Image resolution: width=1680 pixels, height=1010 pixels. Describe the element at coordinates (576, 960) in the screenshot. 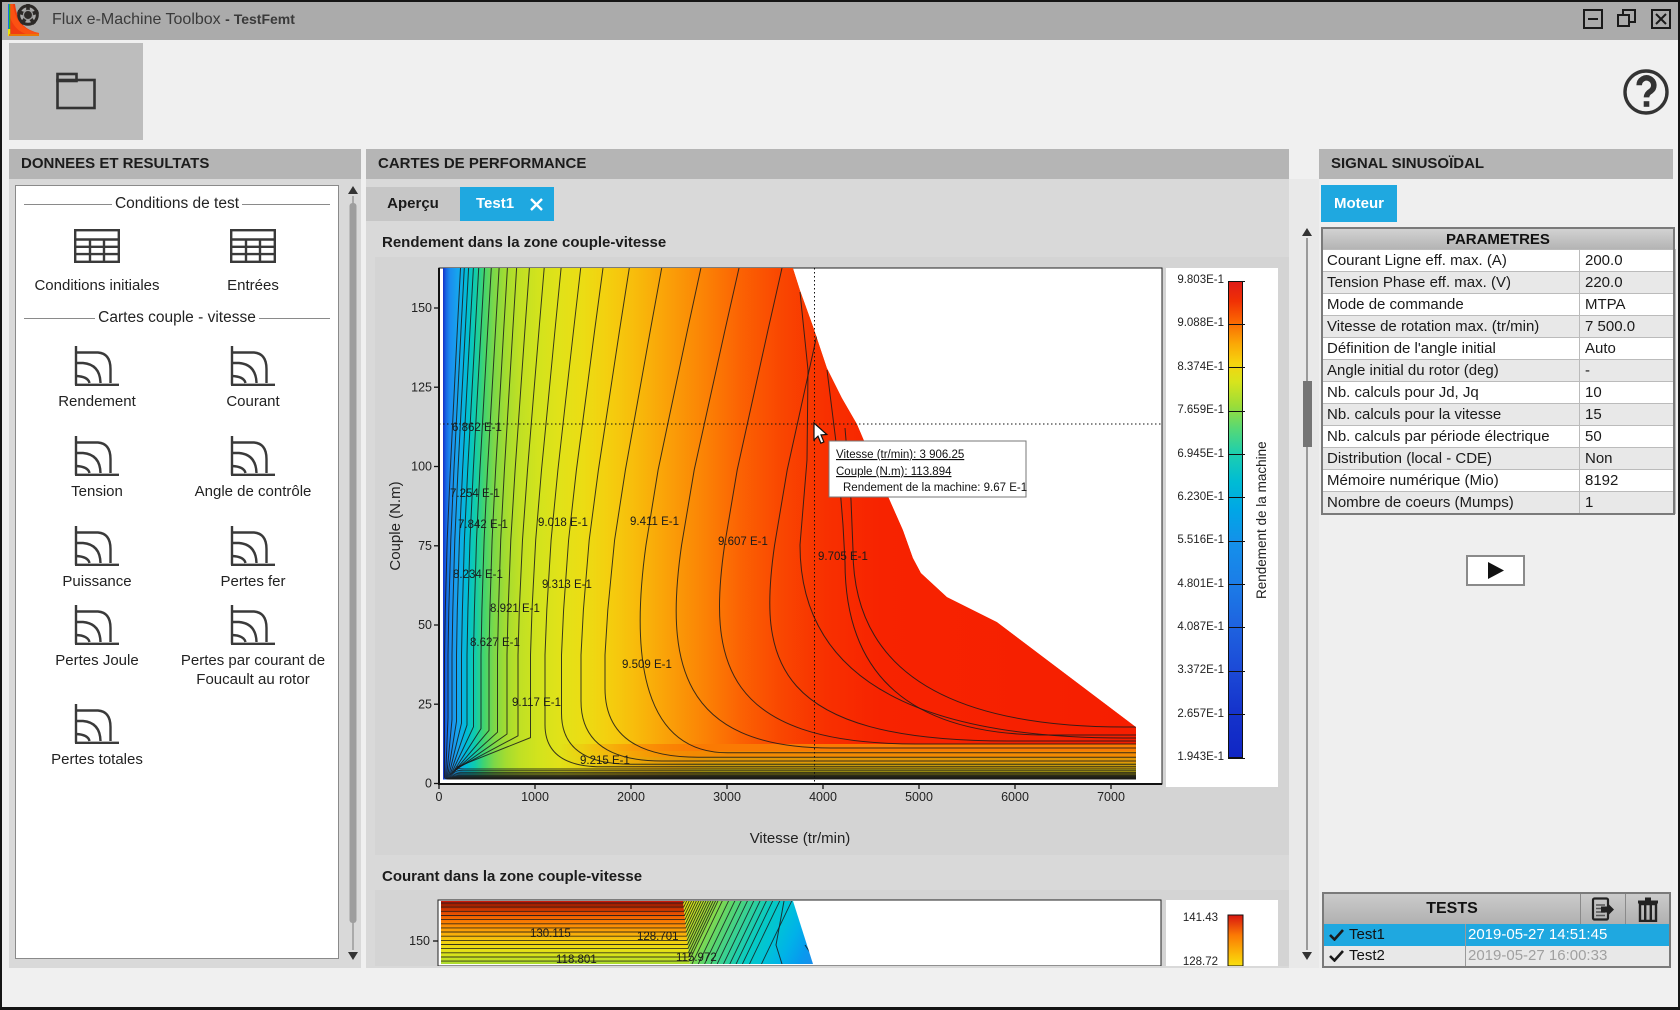

I see `svg-text: 118.801` at that location.